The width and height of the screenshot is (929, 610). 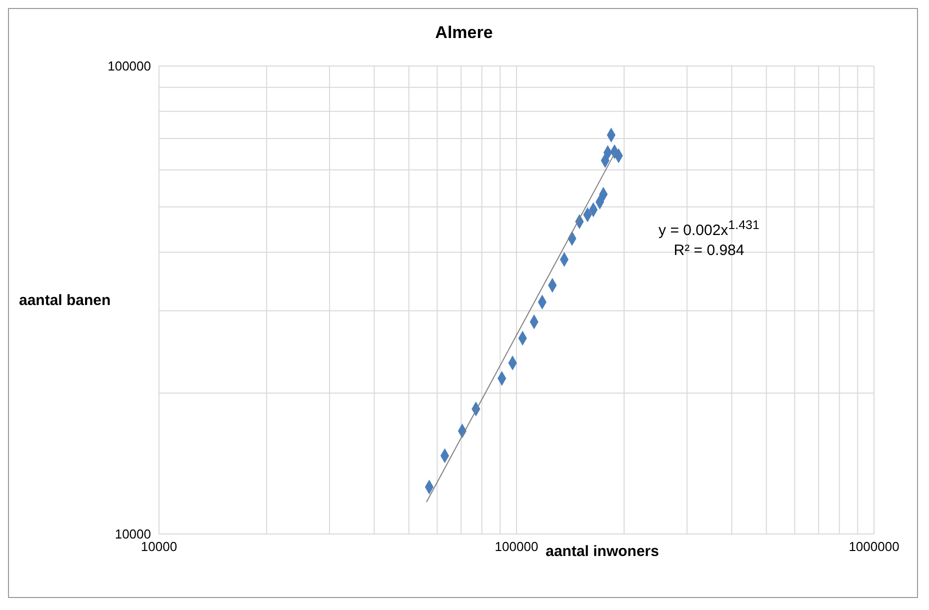 I want to click on chart-title: Almere, so click(x=464, y=33).